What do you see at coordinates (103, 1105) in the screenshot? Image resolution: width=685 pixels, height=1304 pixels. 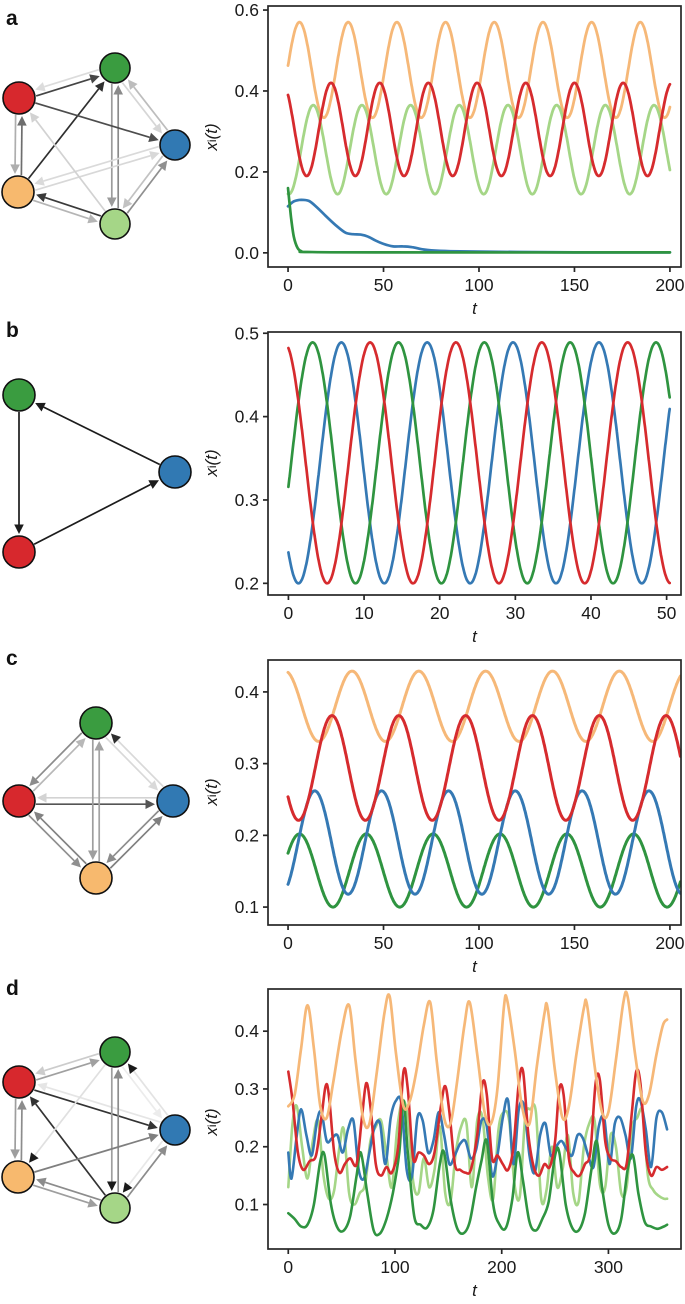 I see `edge-blue-to-red` at bounding box center [103, 1105].